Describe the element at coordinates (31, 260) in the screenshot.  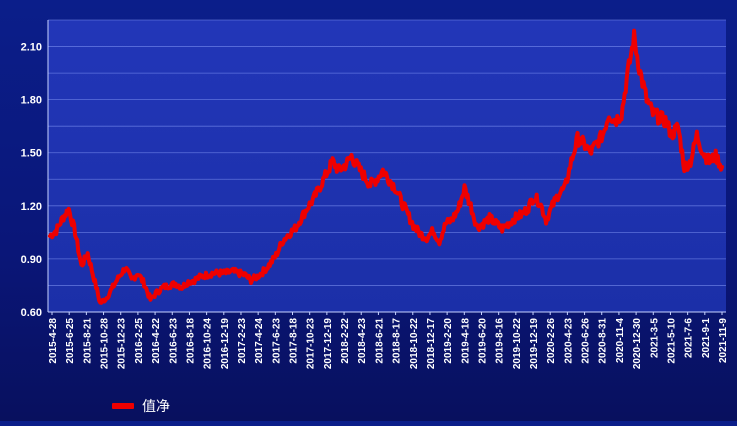
I see `y-tick-label: 0.90` at that location.